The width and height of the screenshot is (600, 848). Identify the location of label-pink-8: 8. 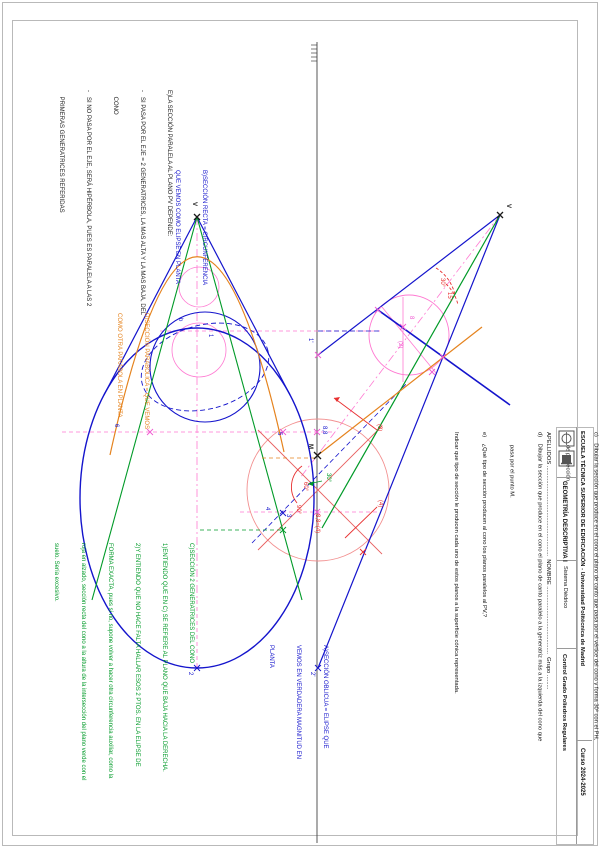
(411, 318).